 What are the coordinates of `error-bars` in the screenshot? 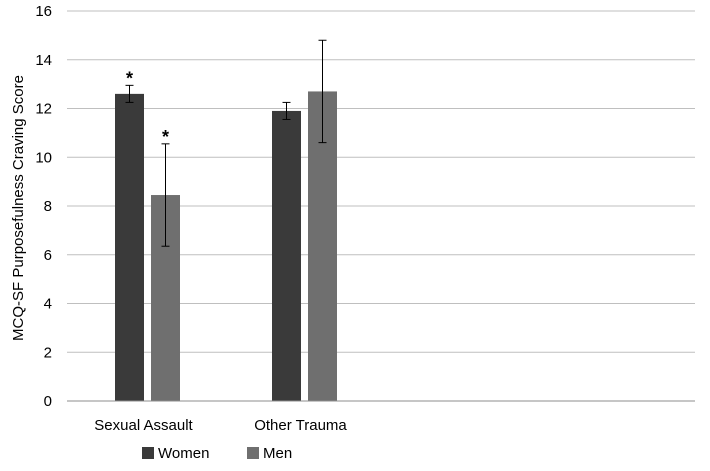 It's located at (226, 143).